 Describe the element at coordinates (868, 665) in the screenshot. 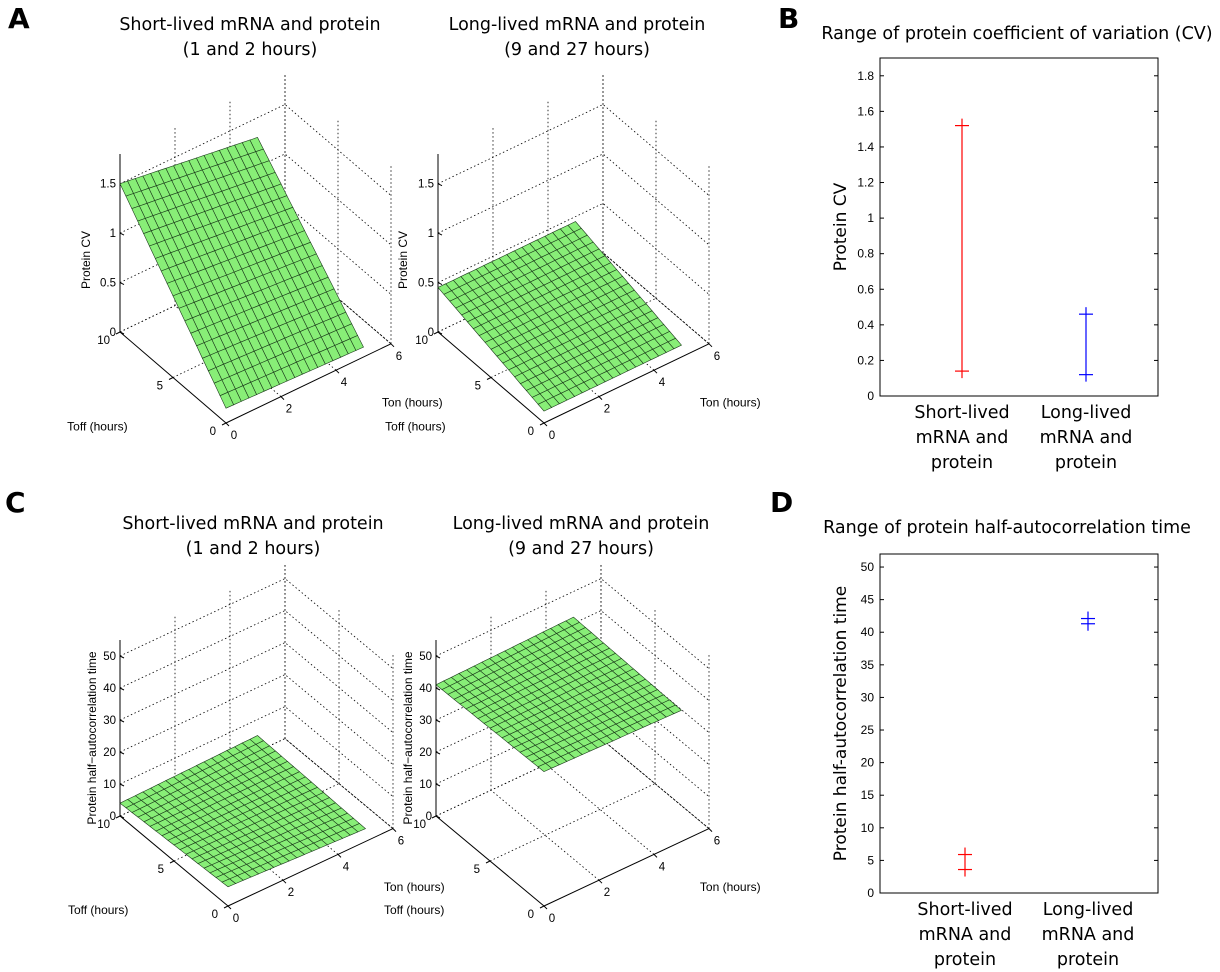

I see `y-tick-label: 35` at that location.